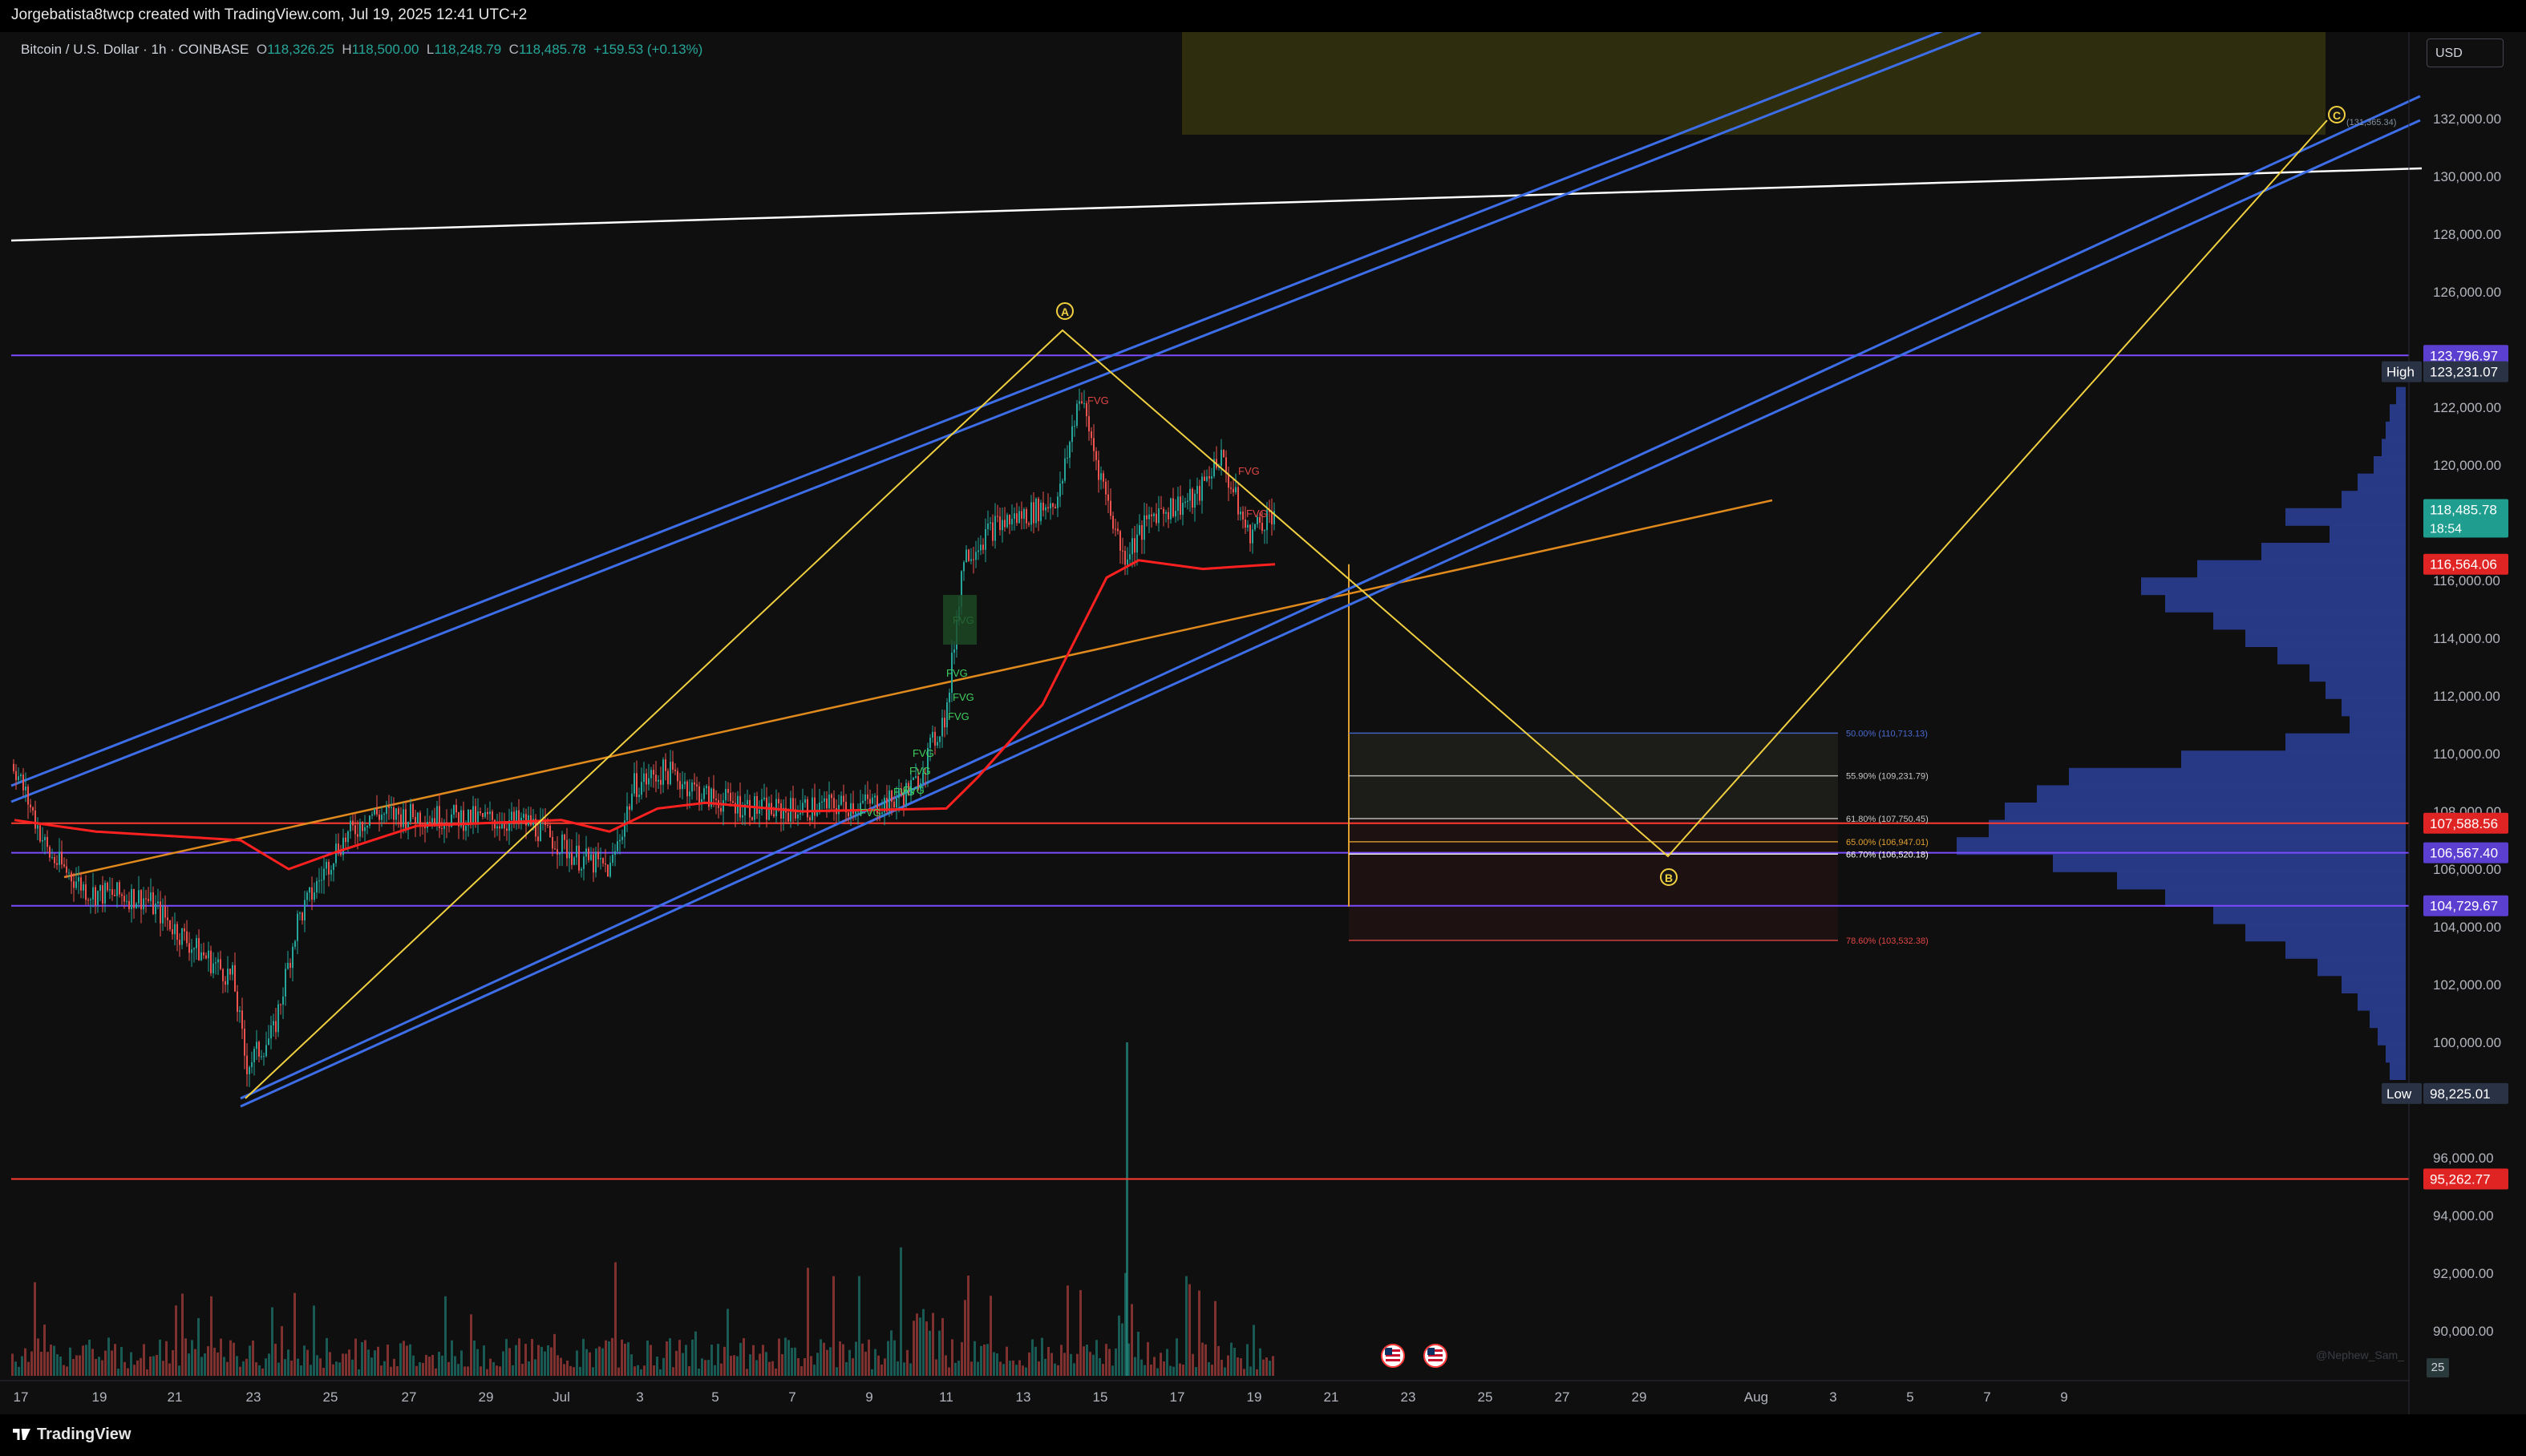 The width and height of the screenshot is (2526, 1456). Describe the element at coordinates (1216, 204) in the screenshot. I see `white-trendline` at that location.